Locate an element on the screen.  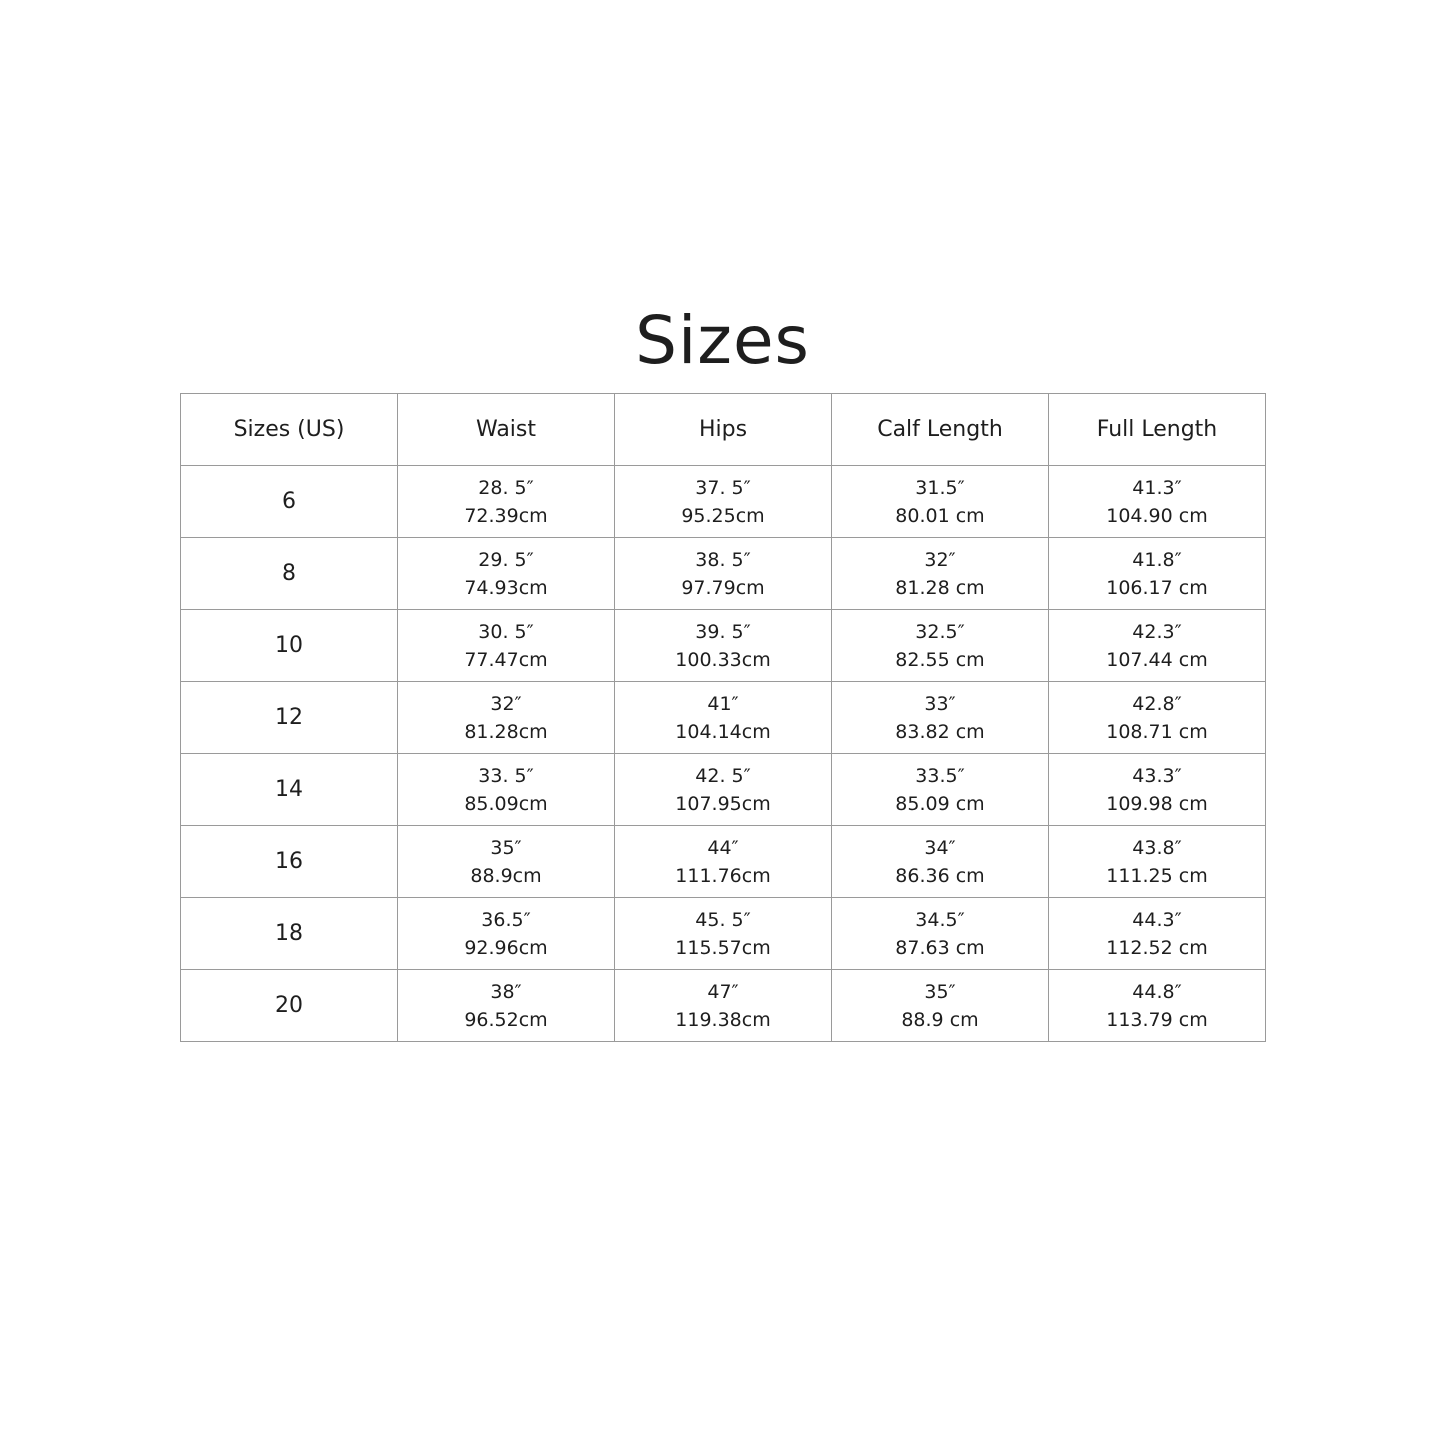
full-centimeters: 108.71 cm is located at coordinates (1157, 731).